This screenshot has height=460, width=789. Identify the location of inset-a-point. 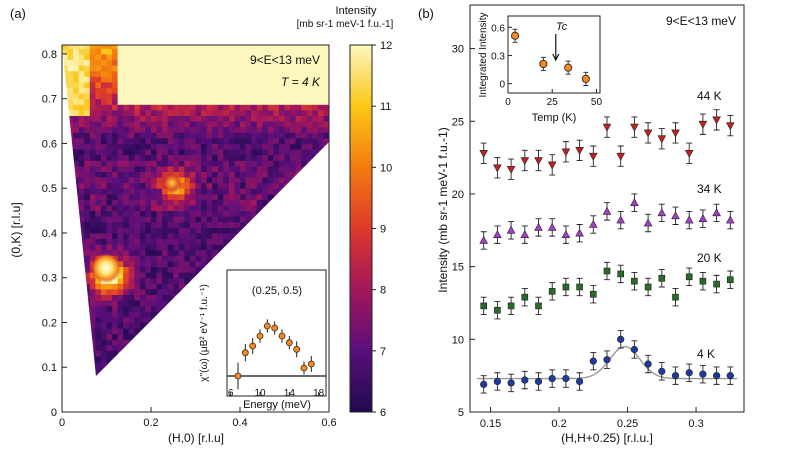
(289, 343).